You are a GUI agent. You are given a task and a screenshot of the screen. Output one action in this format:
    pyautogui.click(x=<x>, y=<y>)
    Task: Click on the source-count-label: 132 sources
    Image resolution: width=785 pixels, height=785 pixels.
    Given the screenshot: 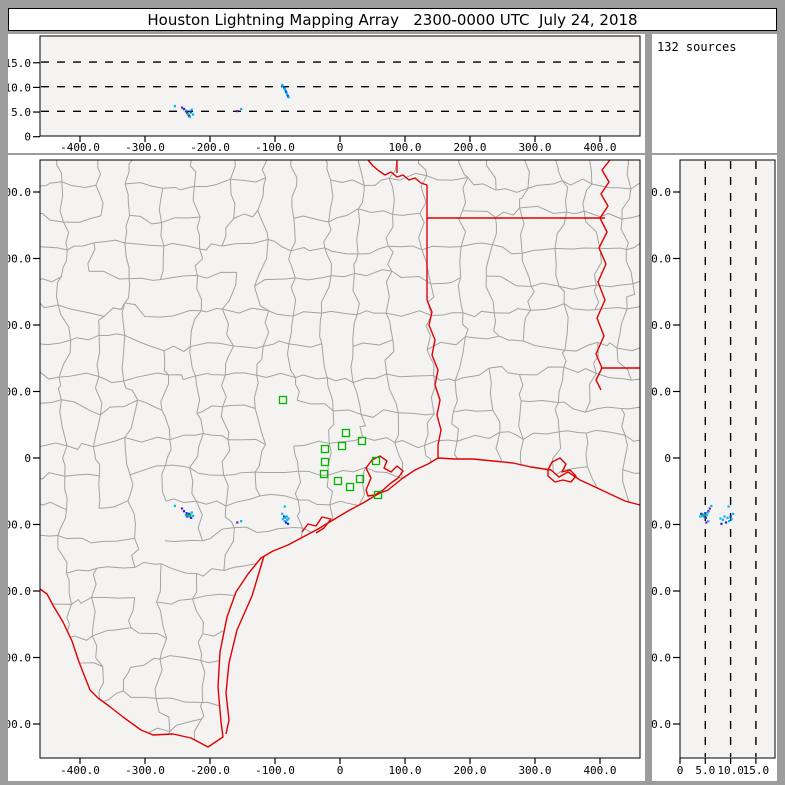 What is the action you would take?
    pyautogui.click(x=697, y=47)
    